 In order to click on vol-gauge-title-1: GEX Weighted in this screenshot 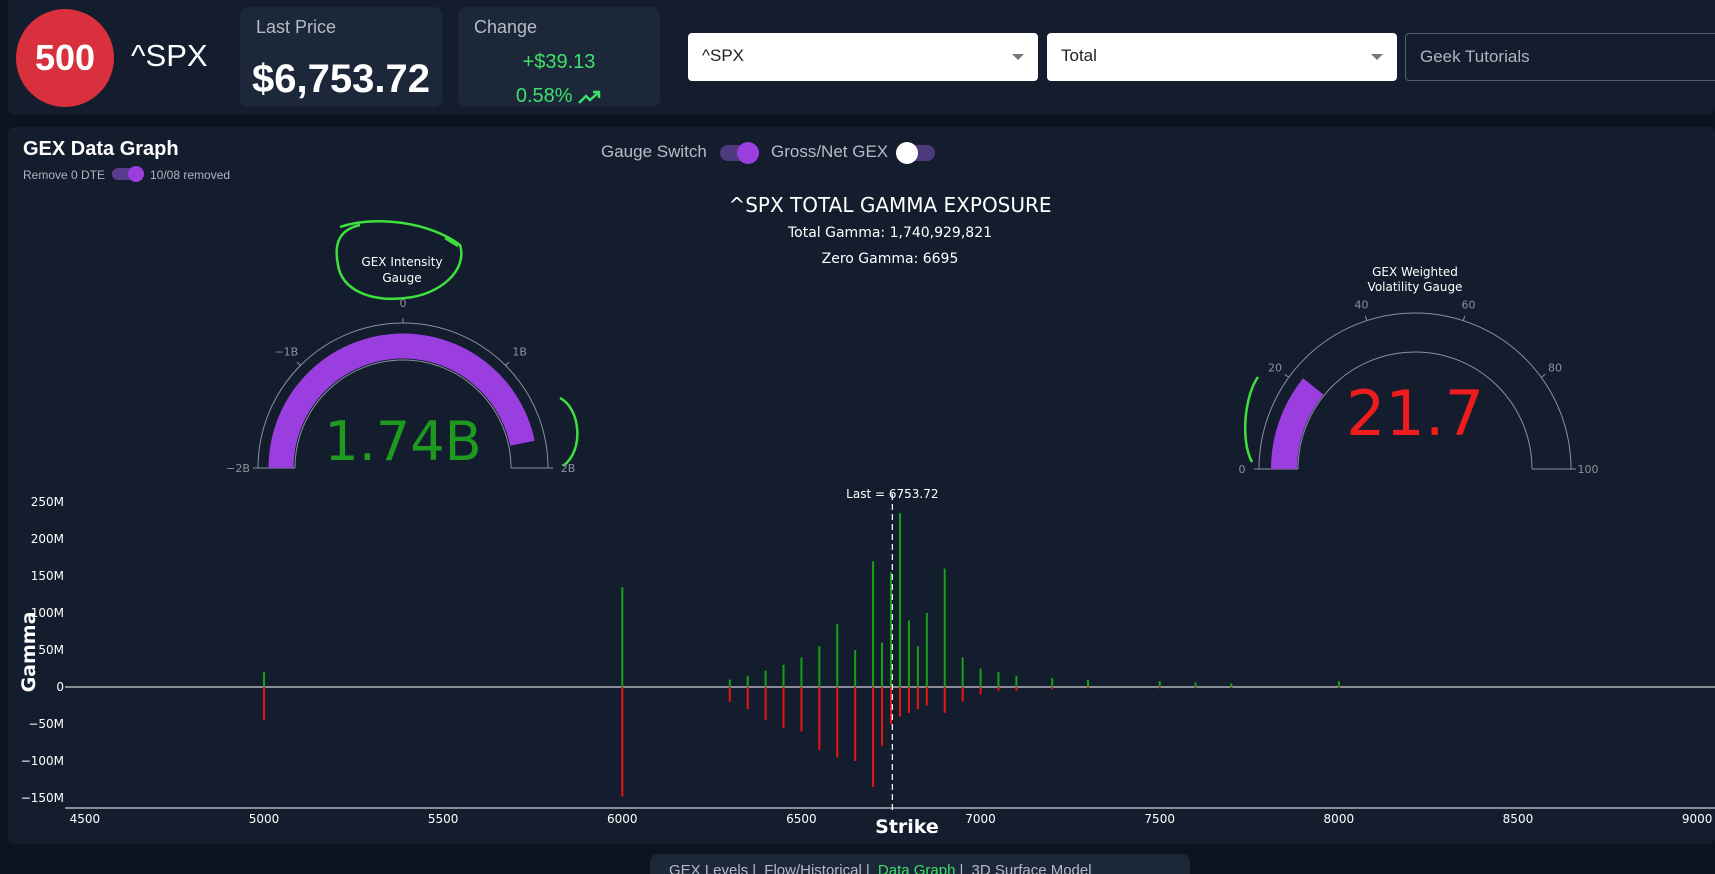, I will do `click(1415, 272)`.